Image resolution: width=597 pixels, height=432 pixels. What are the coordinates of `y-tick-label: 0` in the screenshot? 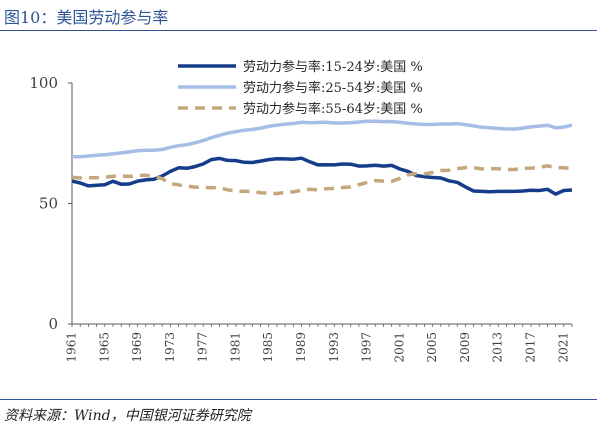 It's located at (53, 324).